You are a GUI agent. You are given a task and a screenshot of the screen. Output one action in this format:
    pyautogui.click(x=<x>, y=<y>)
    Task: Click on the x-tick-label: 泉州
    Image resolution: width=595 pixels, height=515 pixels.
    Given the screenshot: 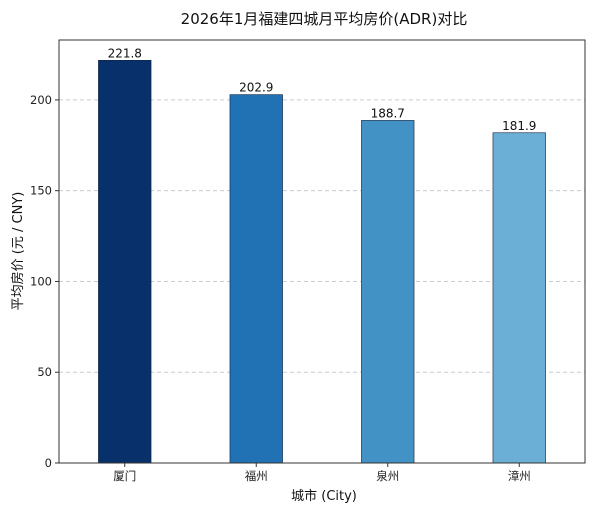 What is the action you would take?
    pyautogui.click(x=387, y=476)
    